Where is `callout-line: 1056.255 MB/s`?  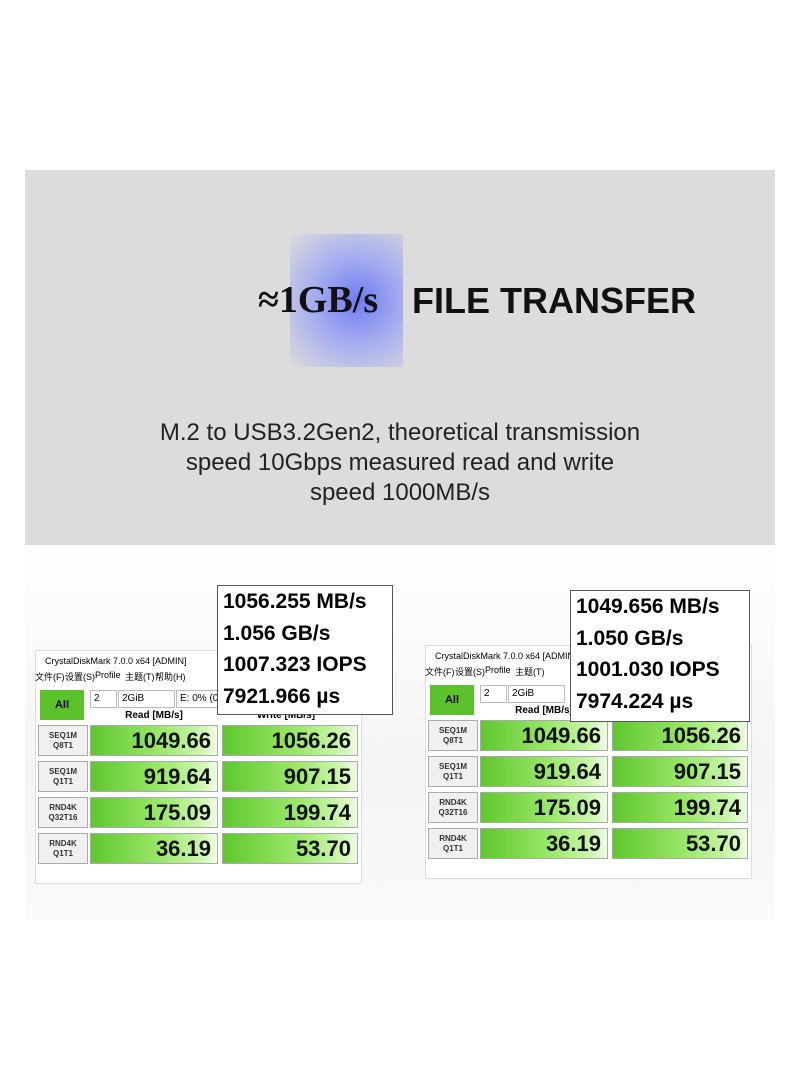 callout-line: 1056.255 MB/s is located at coordinates (295, 601).